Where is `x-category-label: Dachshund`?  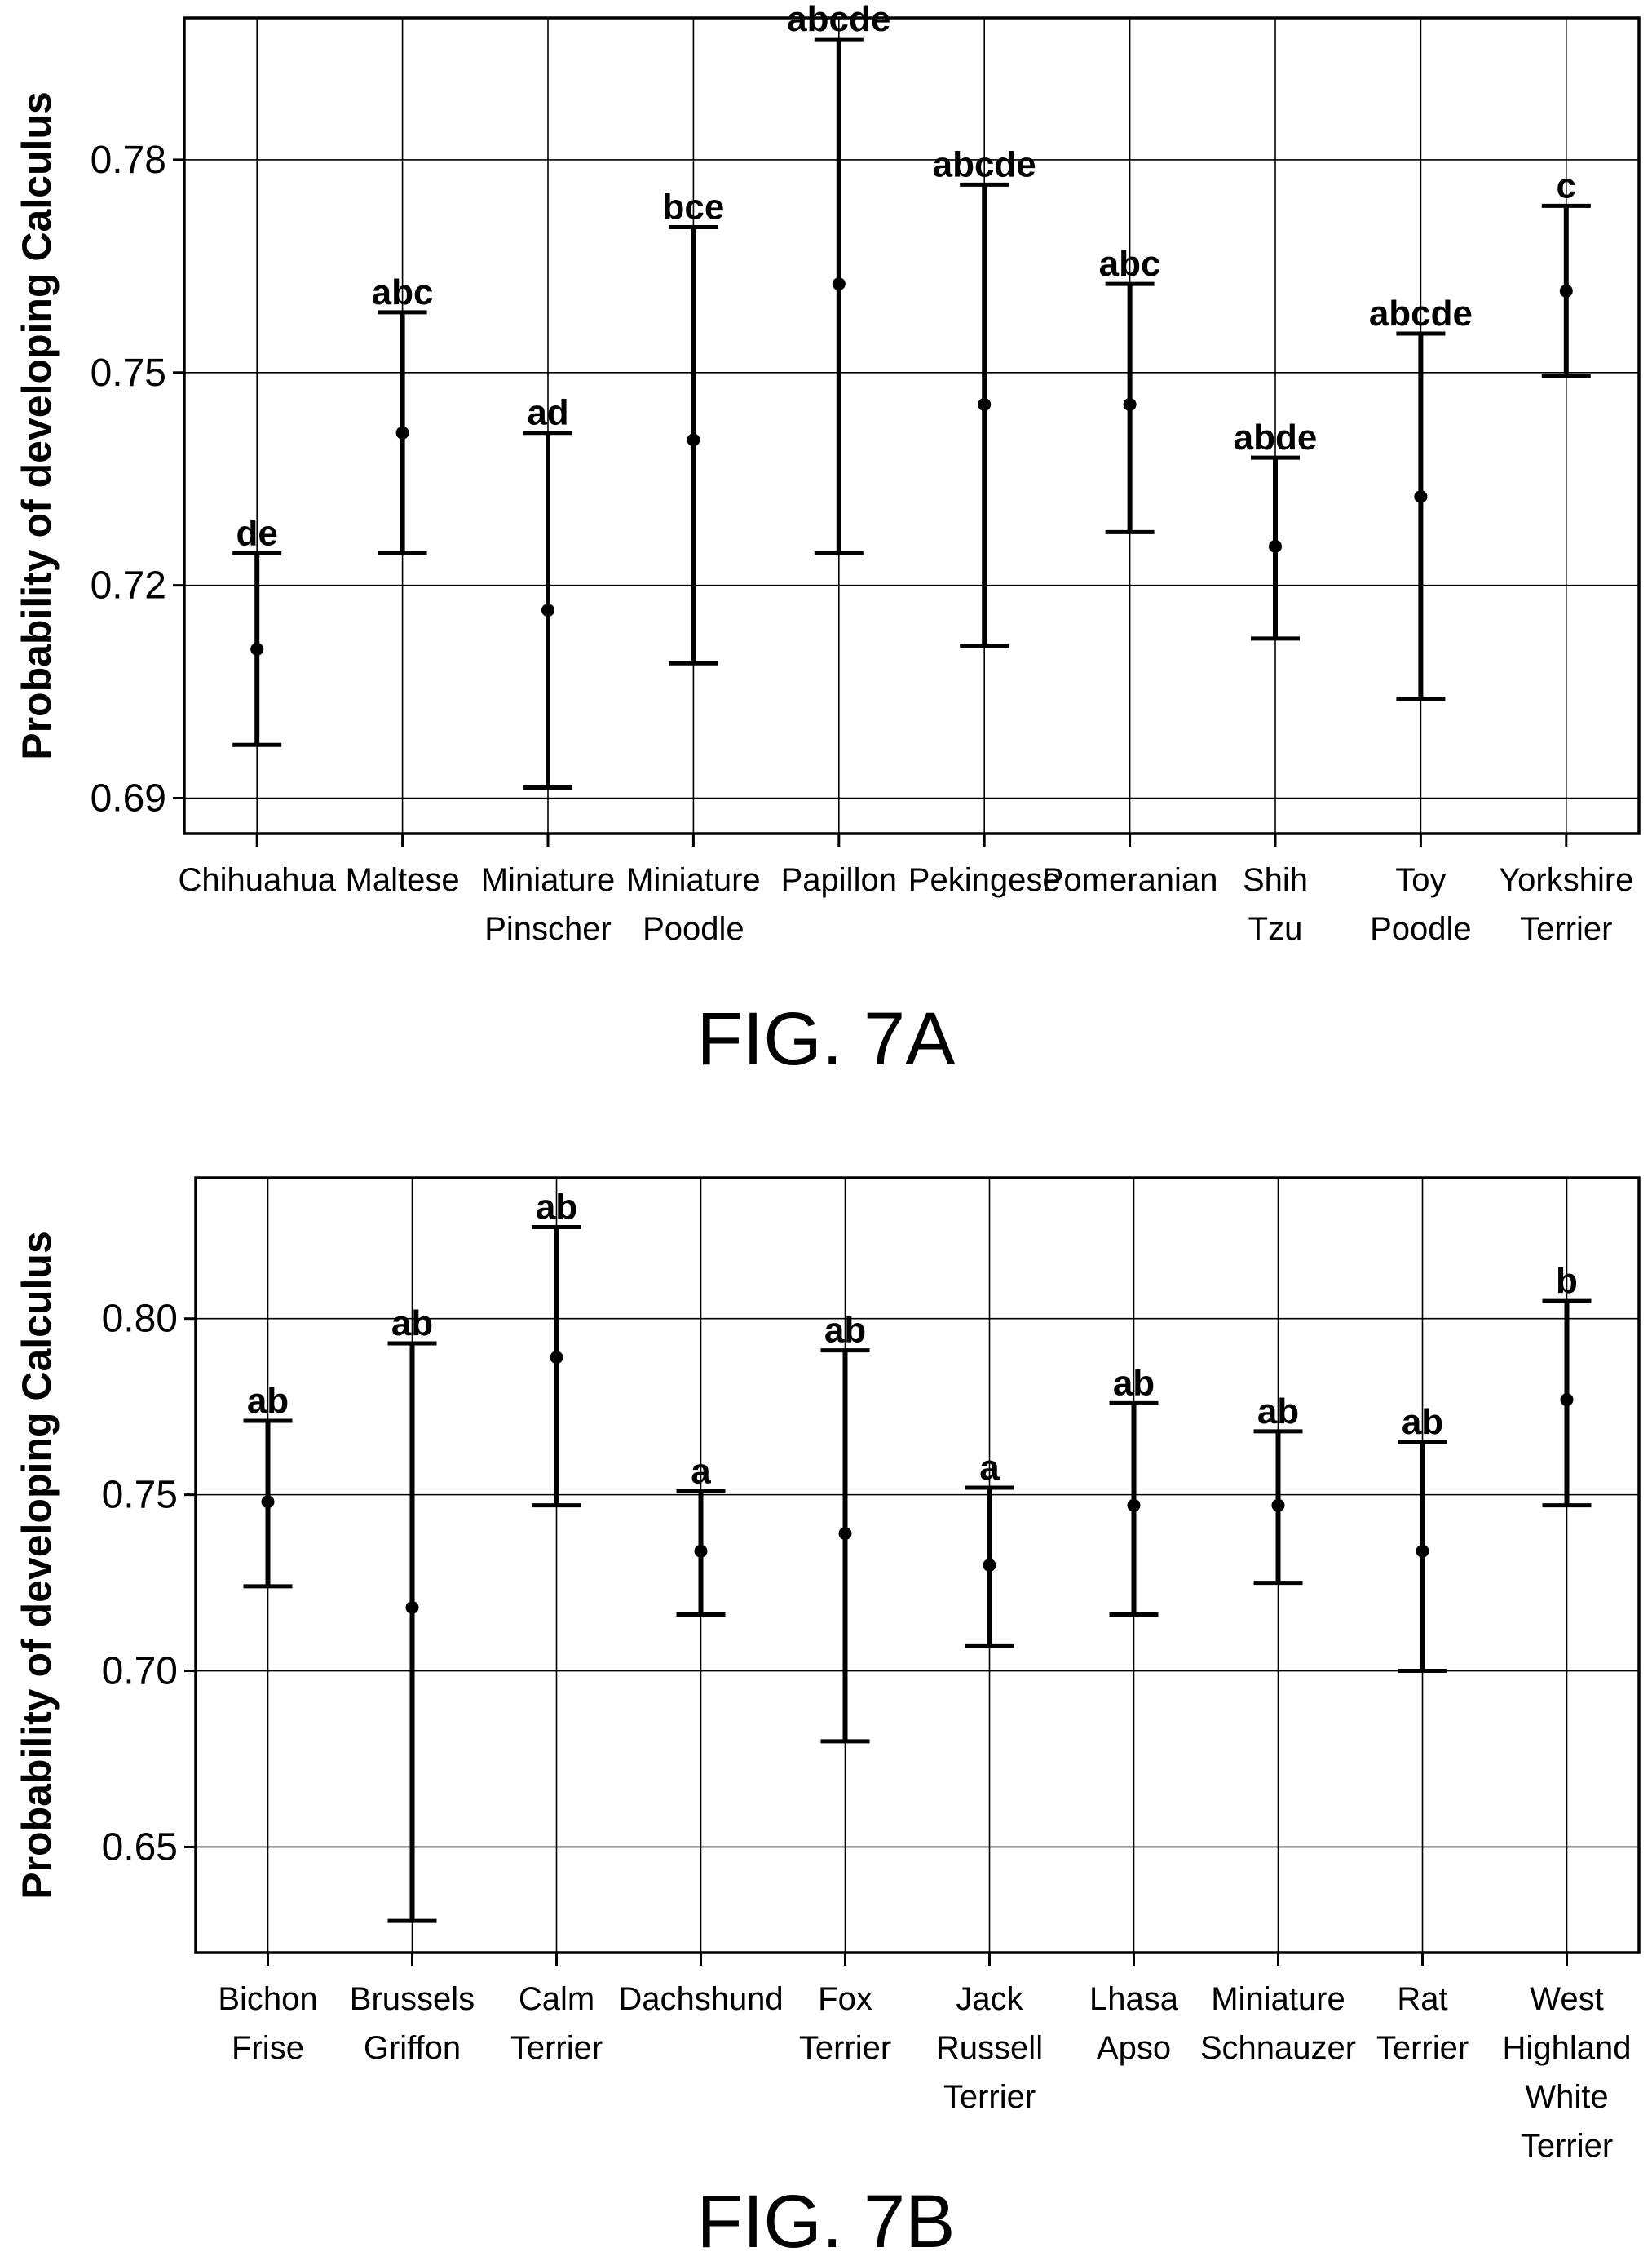 x-category-label: Dachshund is located at coordinates (700, 1999).